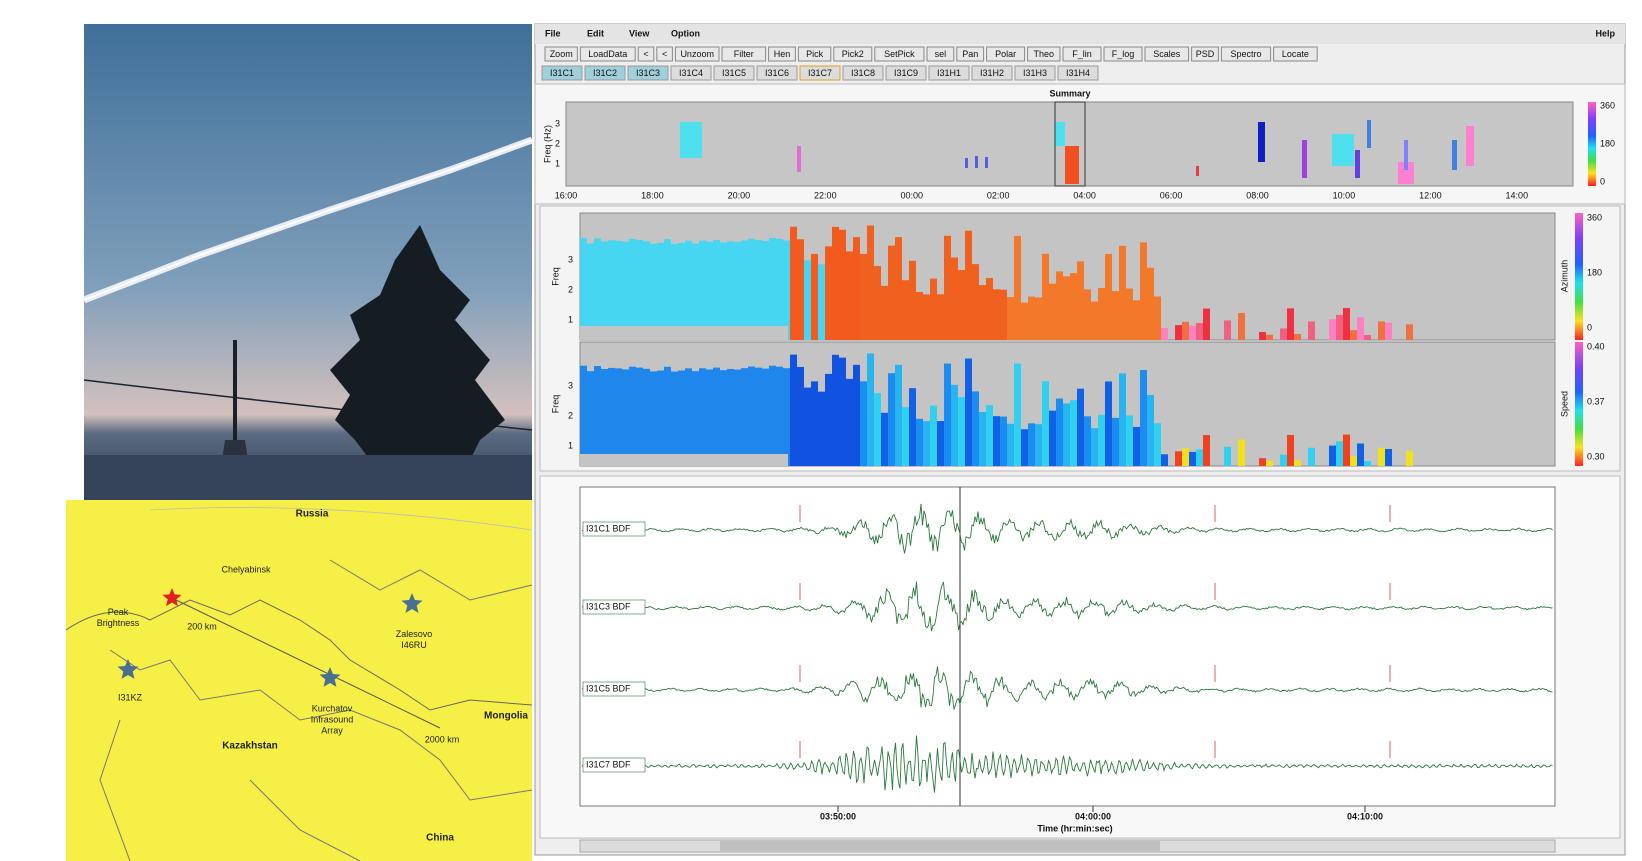 The height and width of the screenshot is (861, 1642). I want to click on x-tick-label: 18:00, so click(652, 195).